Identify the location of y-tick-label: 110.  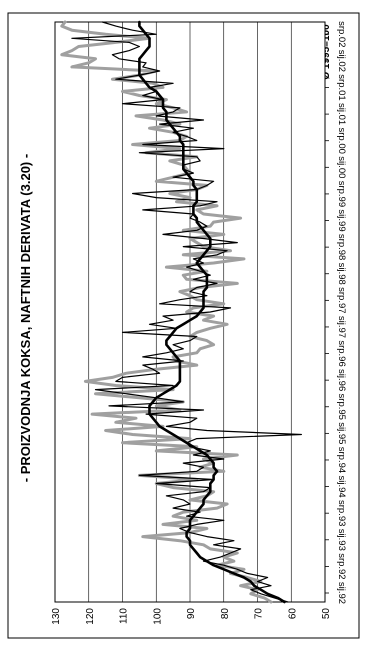
(124, 616).